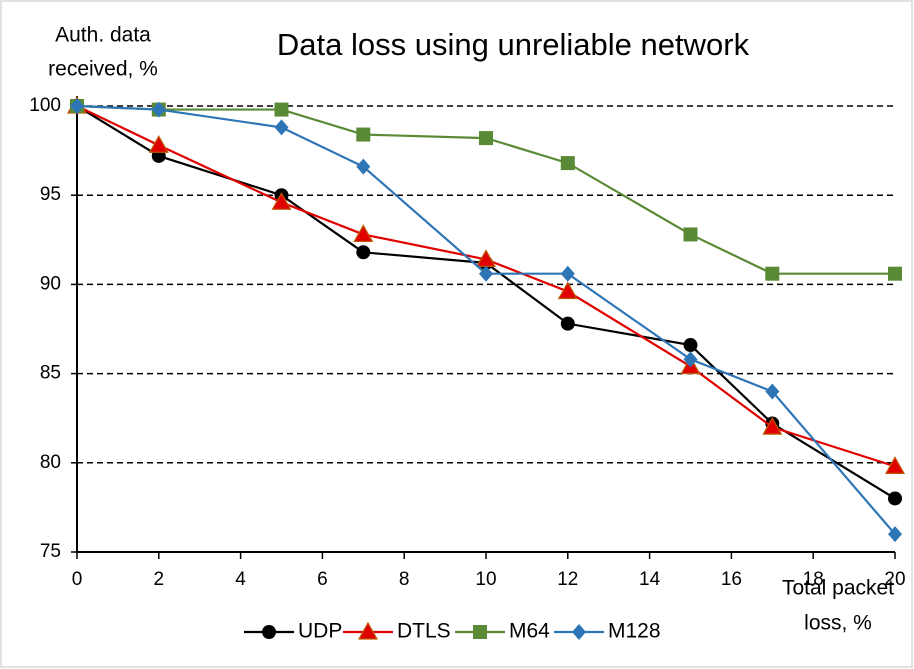  What do you see at coordinates (320, 631) in the screenshot?
I see `legend-label: UDP` at bounding box center [320, 631].